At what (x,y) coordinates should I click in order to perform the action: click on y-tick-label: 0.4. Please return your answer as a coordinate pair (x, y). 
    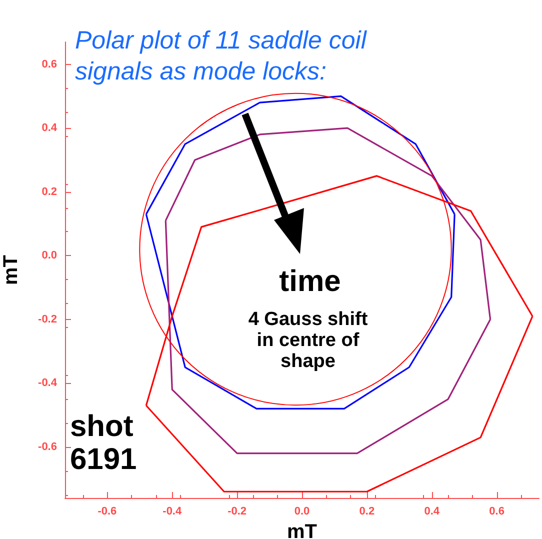
    Looking at the image, I should click on (50, 128).